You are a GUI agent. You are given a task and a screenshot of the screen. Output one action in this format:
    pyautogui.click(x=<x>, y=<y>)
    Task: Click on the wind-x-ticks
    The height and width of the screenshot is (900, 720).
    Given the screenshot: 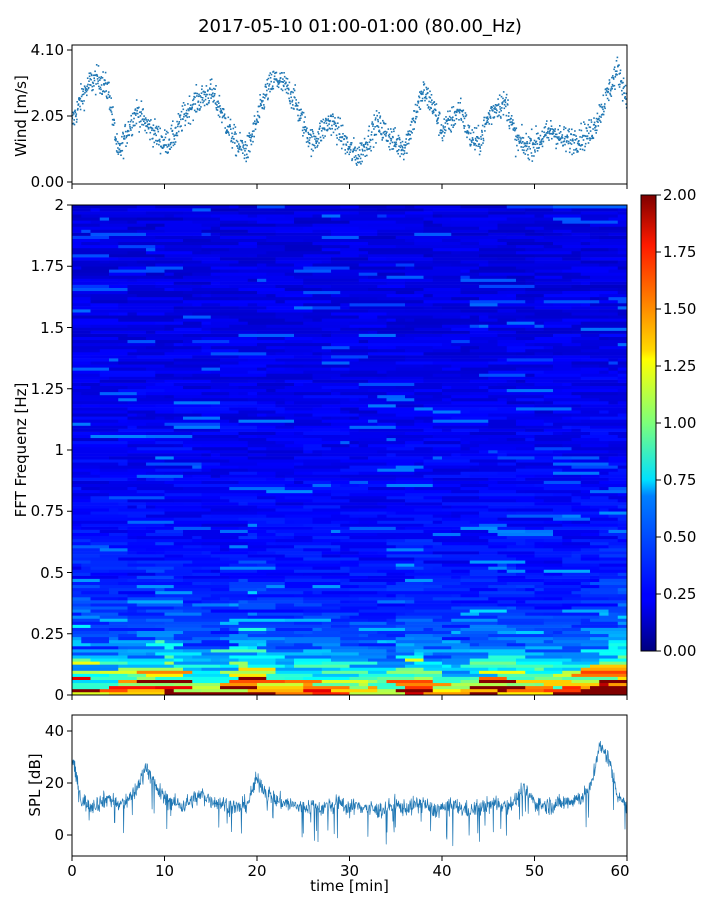 What is the action you would take?
    pyautogui.click(x=349, y=186)
    